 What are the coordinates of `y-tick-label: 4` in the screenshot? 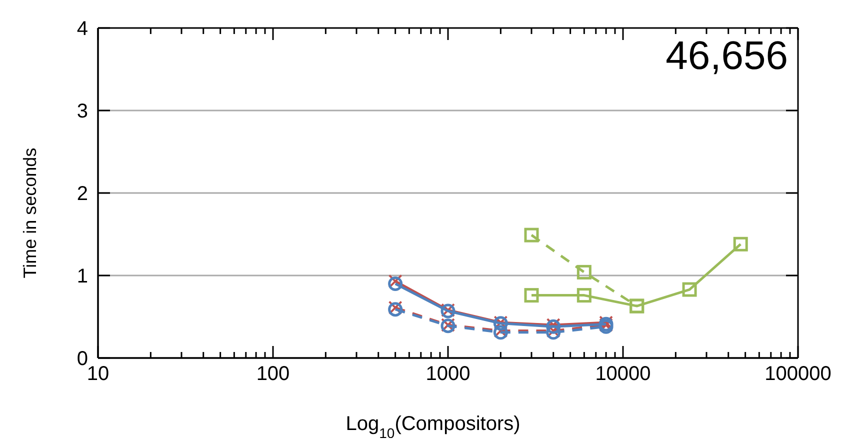 It's located at (82, 29).